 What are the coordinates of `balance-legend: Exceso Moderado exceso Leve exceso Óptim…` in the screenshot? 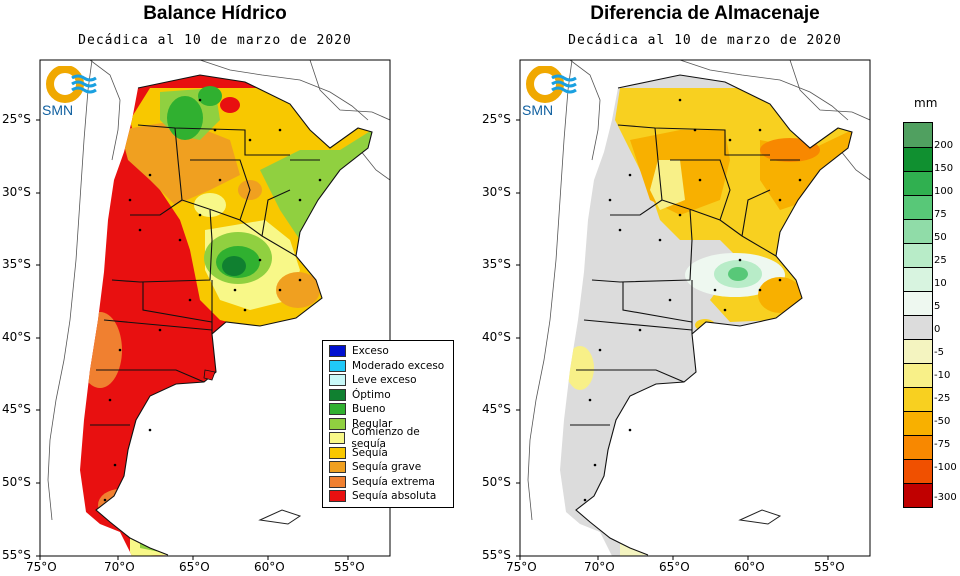 It's located at (388, 424).